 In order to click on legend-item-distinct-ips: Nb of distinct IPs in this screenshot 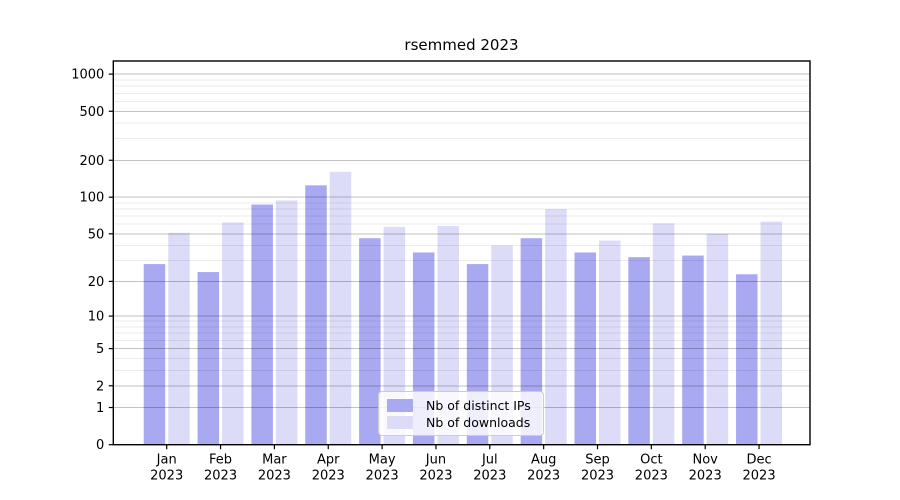, I will do `click(460, 405)`.